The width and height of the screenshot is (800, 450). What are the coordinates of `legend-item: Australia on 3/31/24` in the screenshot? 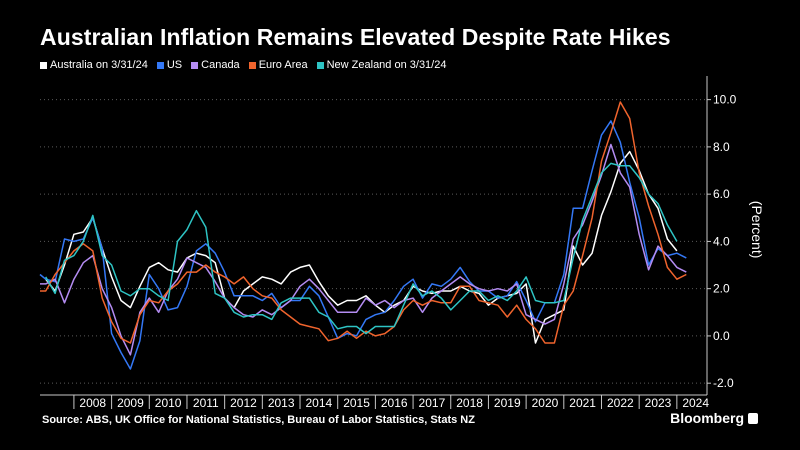 It's located at (94, 65).